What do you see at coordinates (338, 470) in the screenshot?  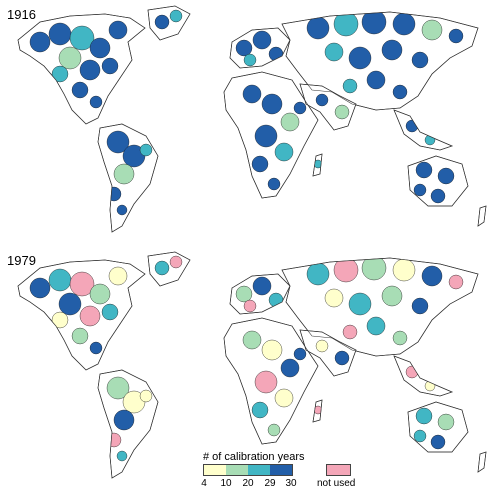 I see `legend-swatch-not-used` at bounding box center [338, 470].